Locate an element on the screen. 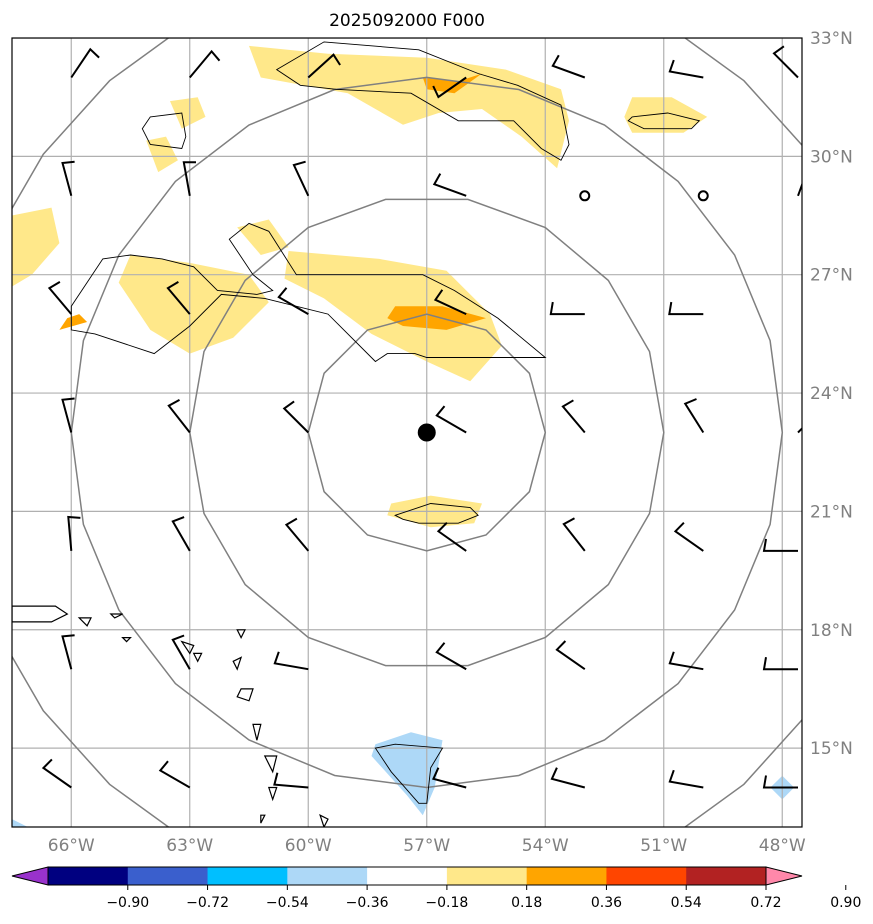 The width and height of the screenshot is (873, 924). storm-center-marker is located at coordinates (426, 432).